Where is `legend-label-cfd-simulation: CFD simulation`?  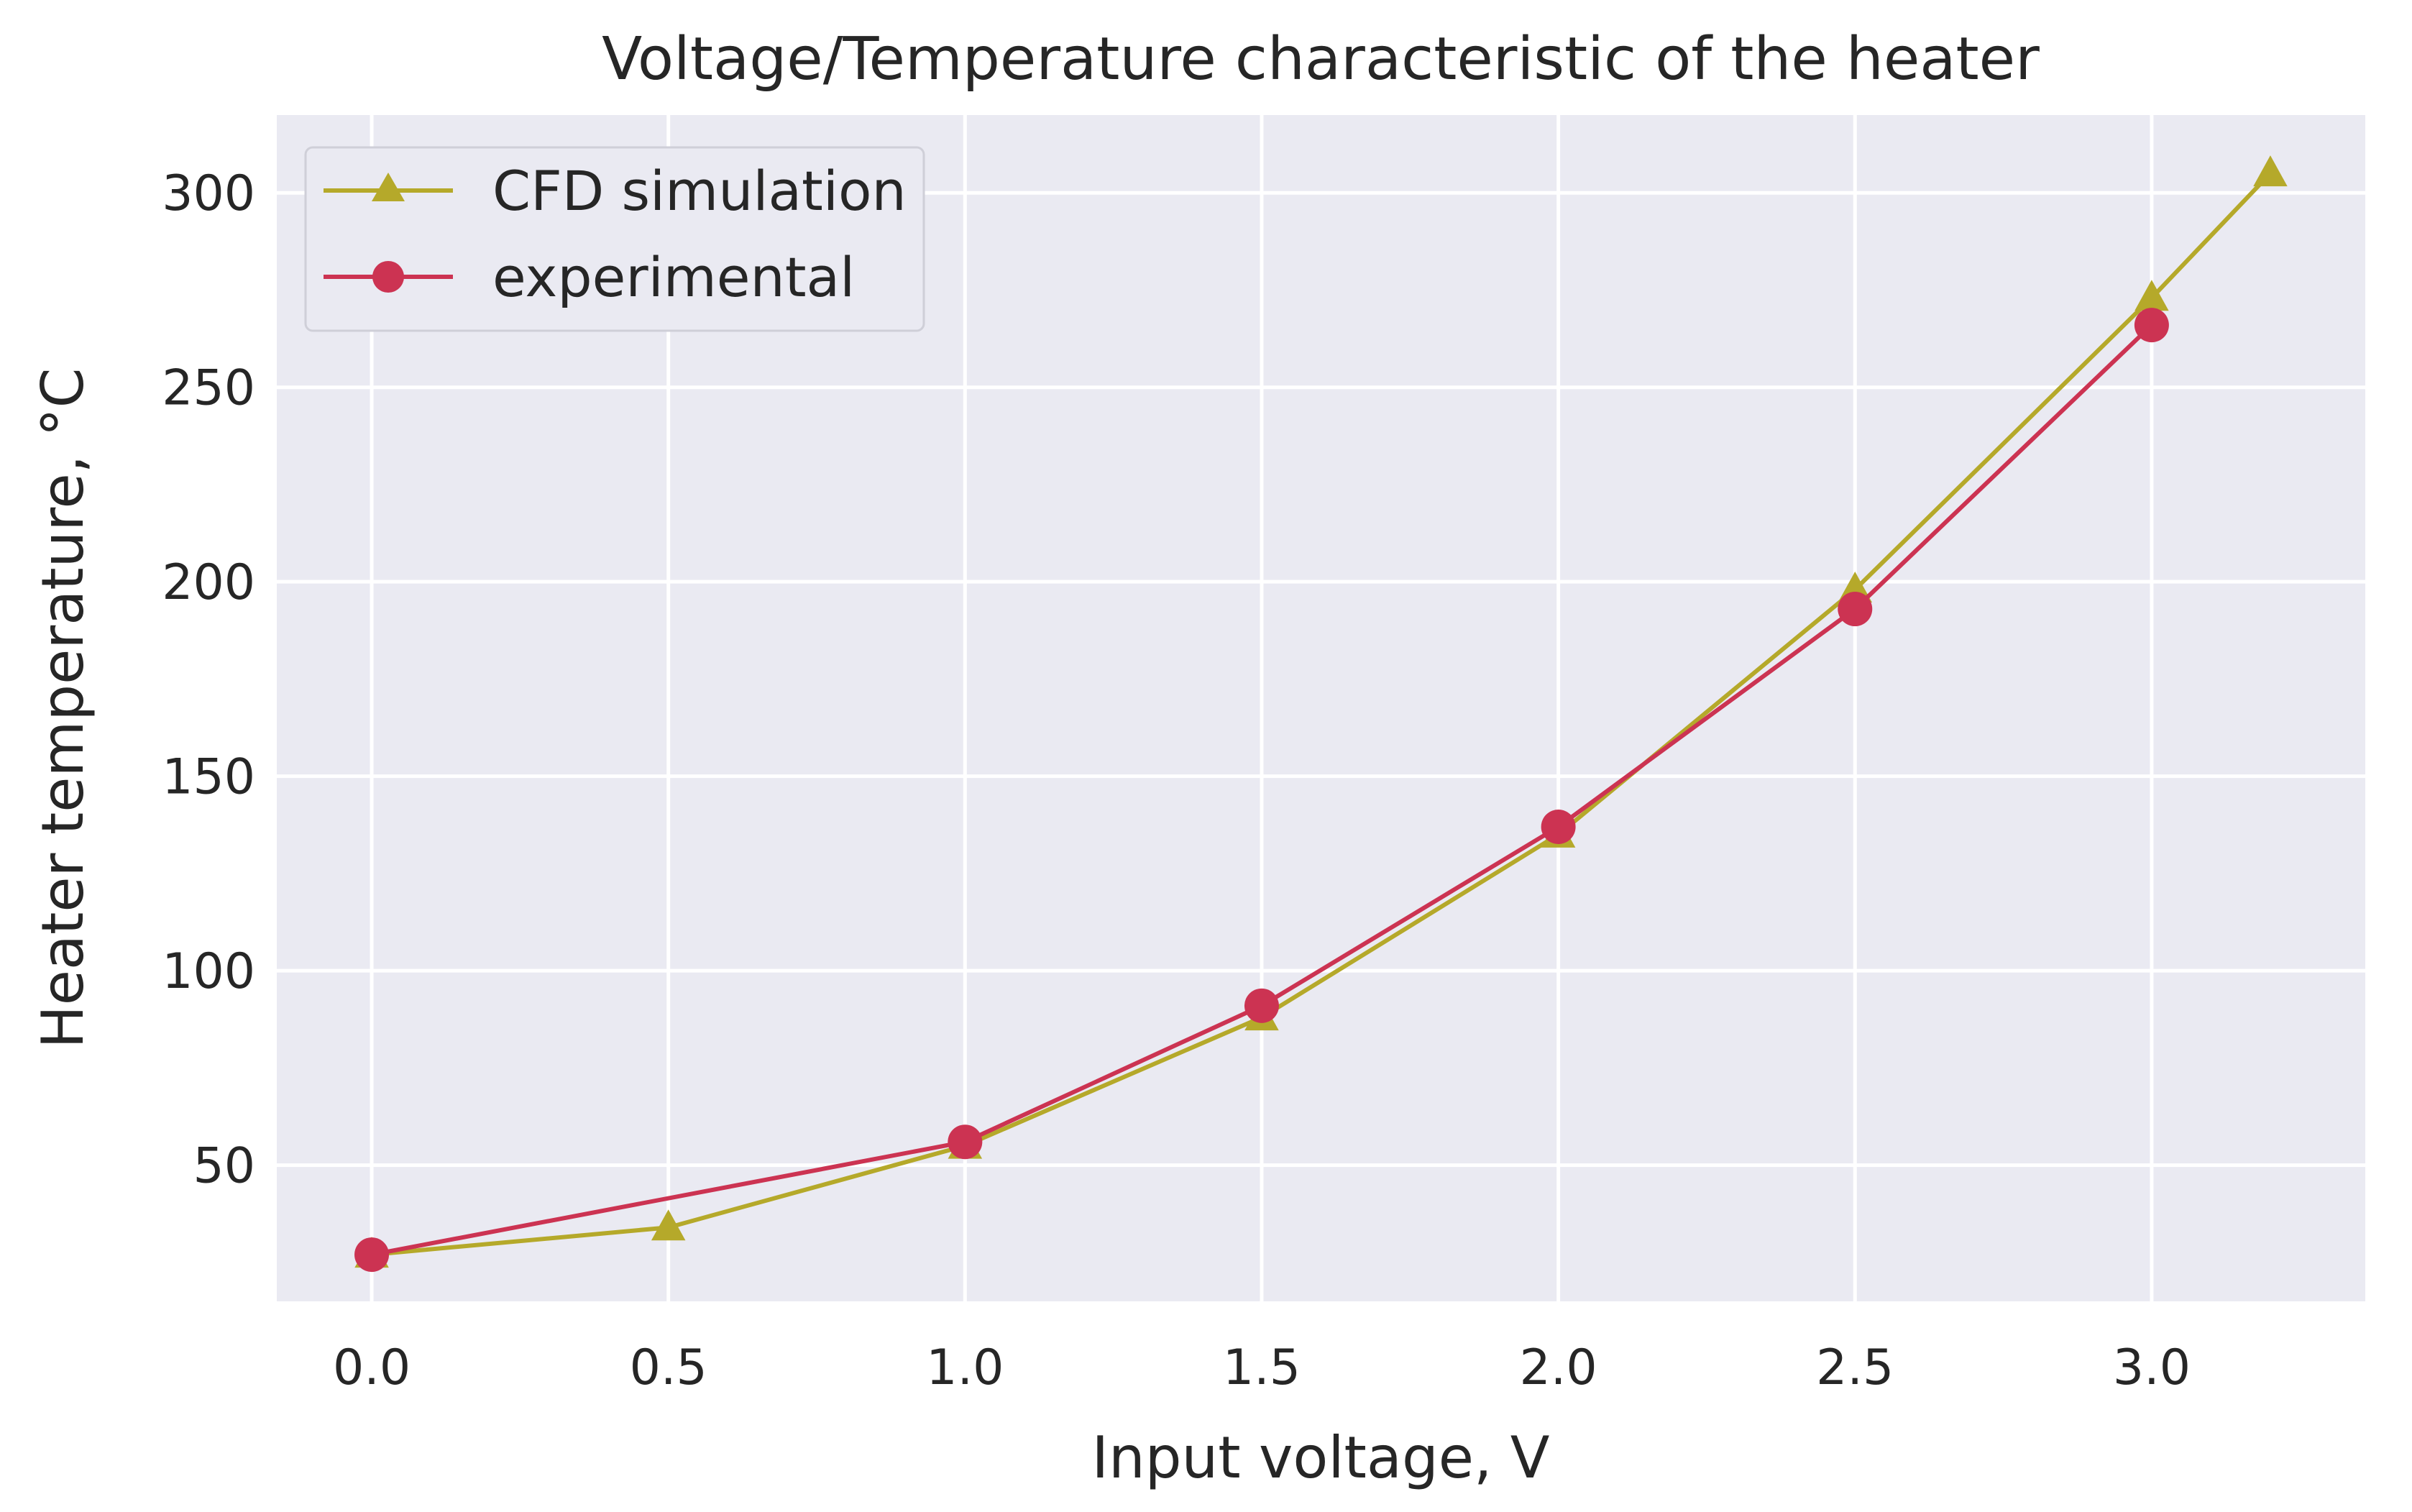 legend-label-cfd-simulation: CFD simulation is located at coordinates (699, 191).